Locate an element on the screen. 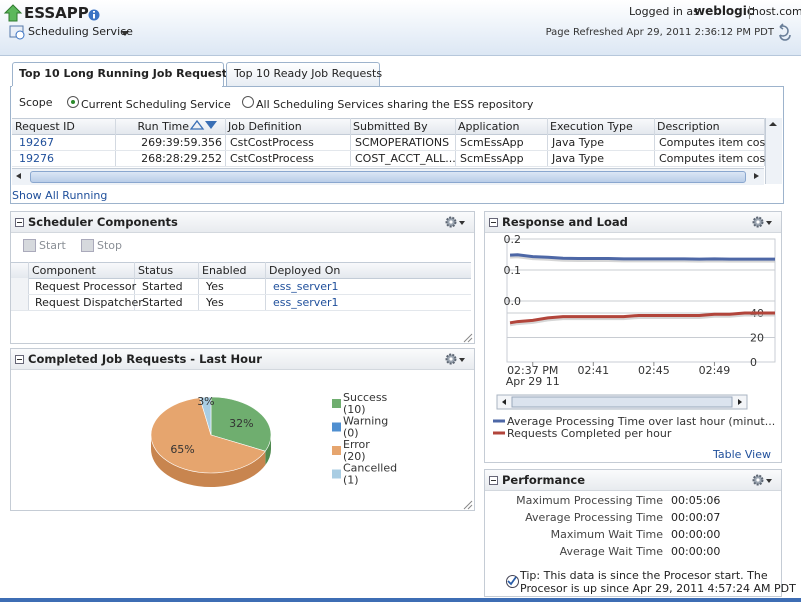  column-header: Application is located at coordinates (489, 126).